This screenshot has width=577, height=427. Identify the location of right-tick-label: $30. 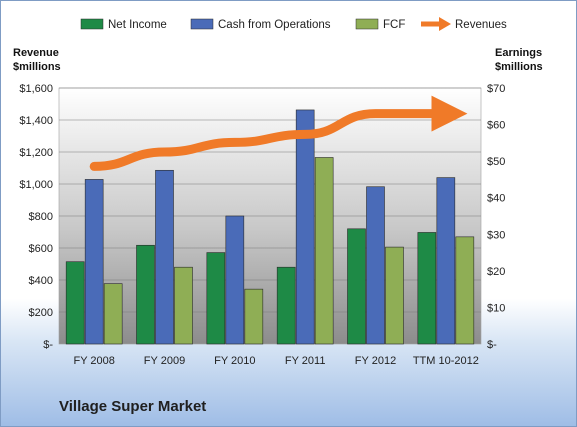
(496, 235).